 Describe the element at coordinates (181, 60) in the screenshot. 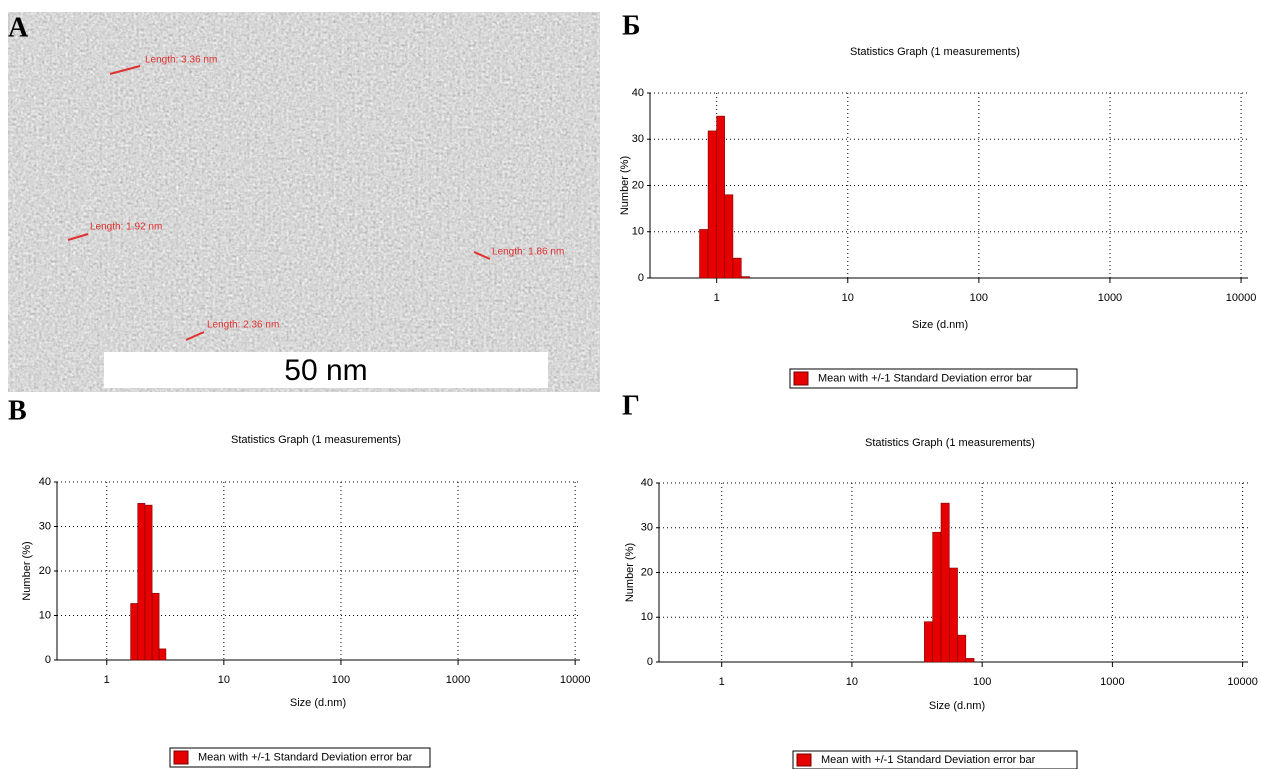

I see `measure-label: Length: 3.36 nm` at that location.